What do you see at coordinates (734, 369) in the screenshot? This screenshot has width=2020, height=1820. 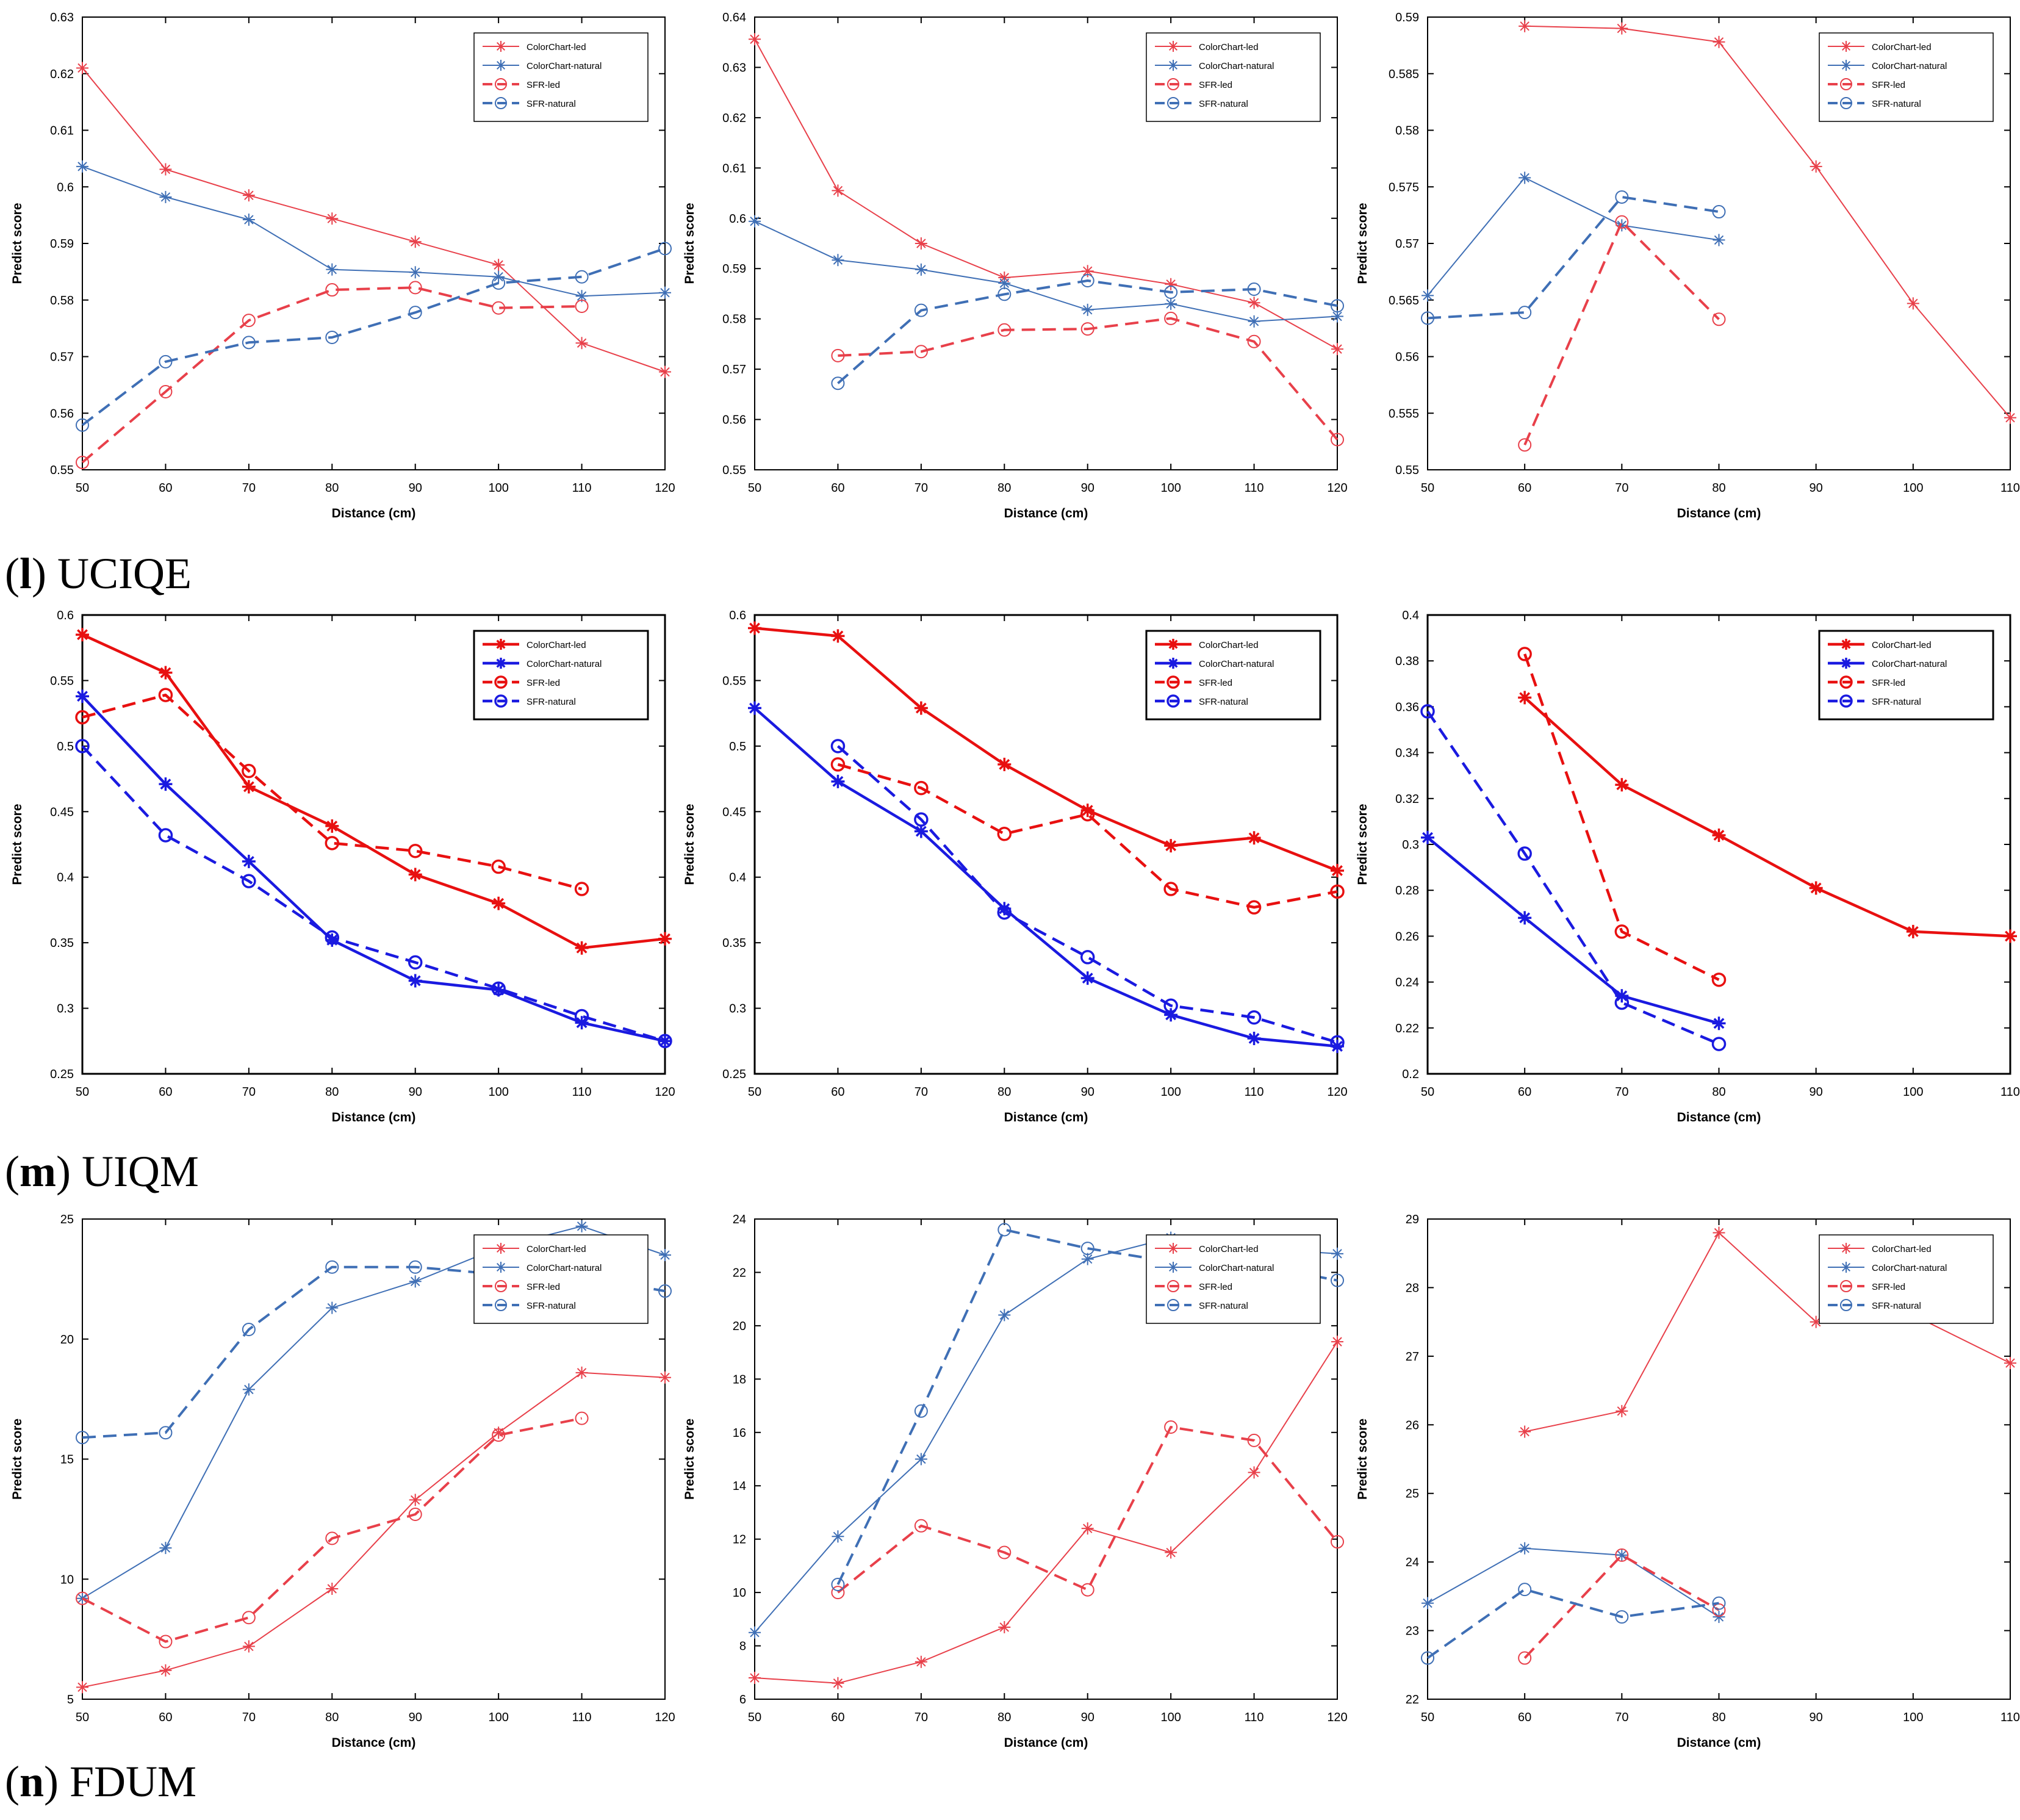 I see `y-tick-label: 0.57` at bounding box center [734, 369].